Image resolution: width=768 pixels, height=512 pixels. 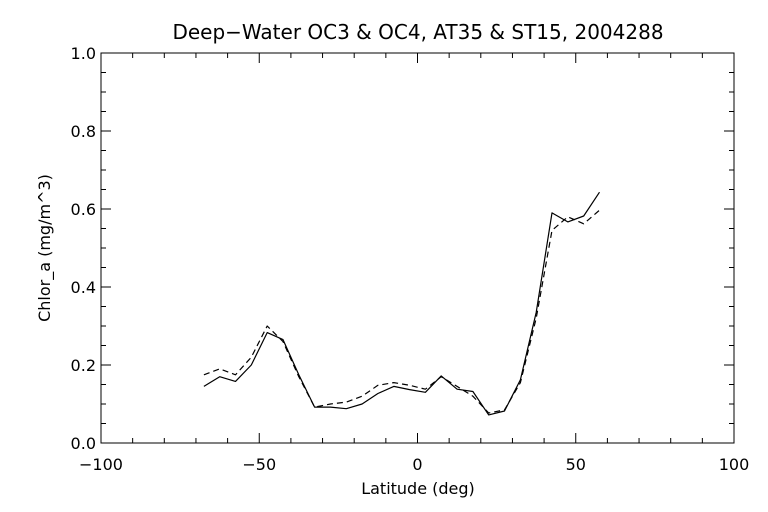 I want to click on x-tick-labels: −100 −50 0 50 100, so click(x=414, y=464).